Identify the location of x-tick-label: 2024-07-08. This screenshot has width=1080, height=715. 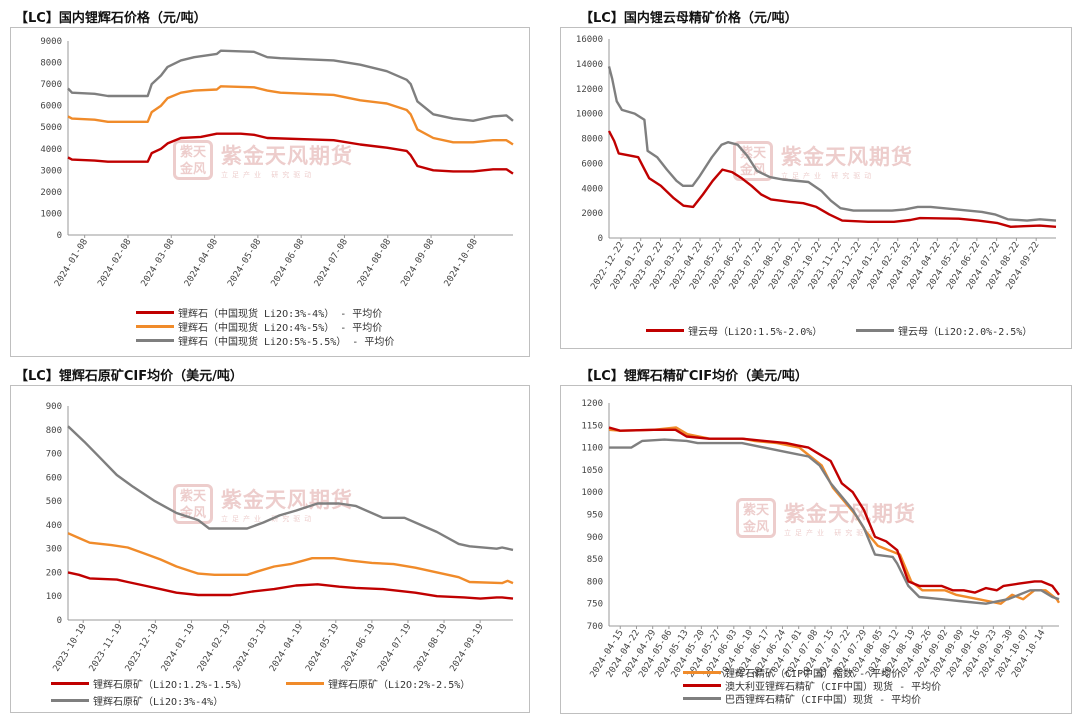
(331, 262).